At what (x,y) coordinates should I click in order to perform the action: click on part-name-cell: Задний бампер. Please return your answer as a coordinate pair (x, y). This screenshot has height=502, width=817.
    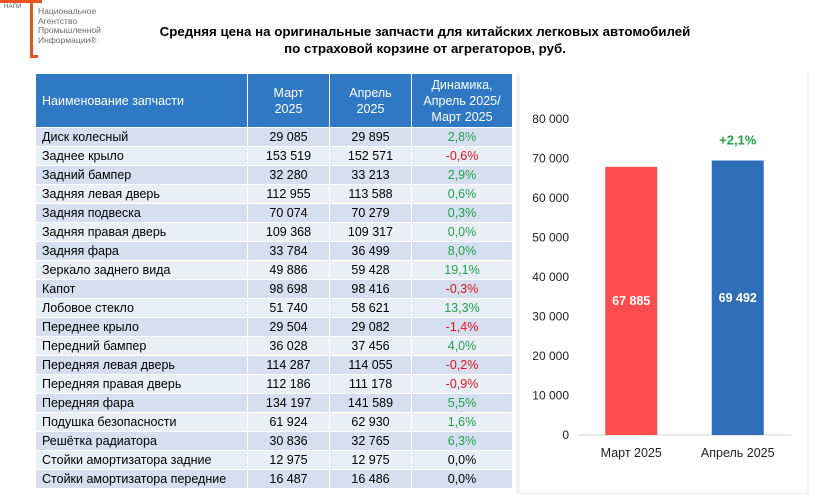
    Looking at the image, I should click on (141, 175).